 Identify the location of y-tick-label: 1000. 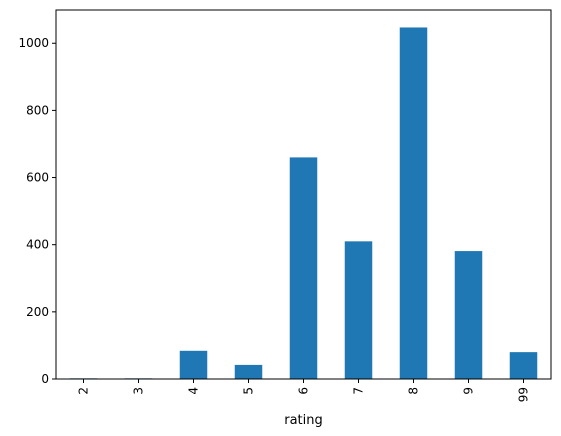
(33, 43).